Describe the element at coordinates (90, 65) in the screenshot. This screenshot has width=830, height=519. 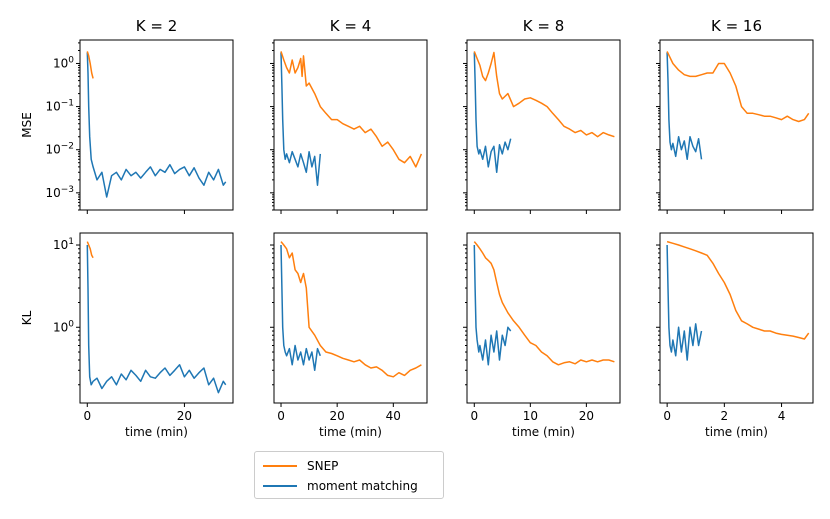
I see `panel-1-series-snep-line` at that location.